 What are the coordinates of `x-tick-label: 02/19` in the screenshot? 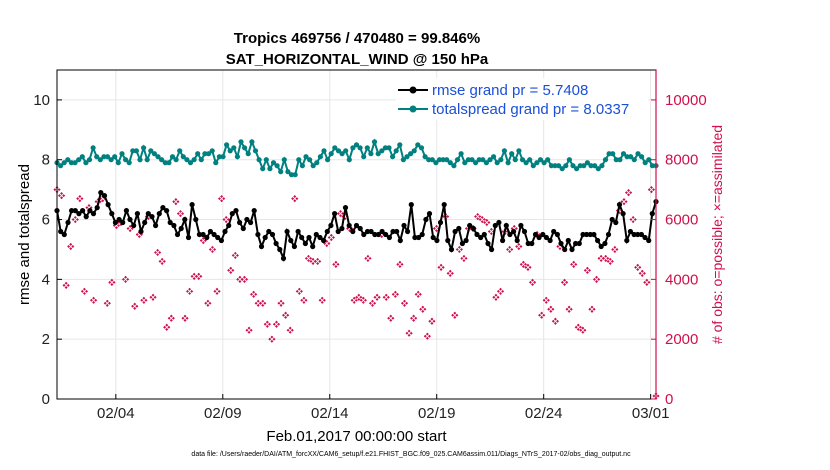 It's located at (437, 413).